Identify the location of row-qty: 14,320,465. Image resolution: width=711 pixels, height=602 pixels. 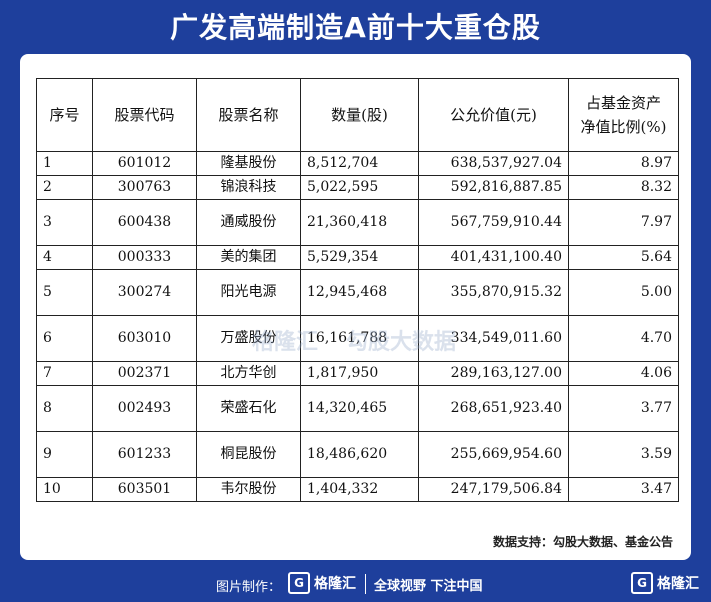
(359, 408).